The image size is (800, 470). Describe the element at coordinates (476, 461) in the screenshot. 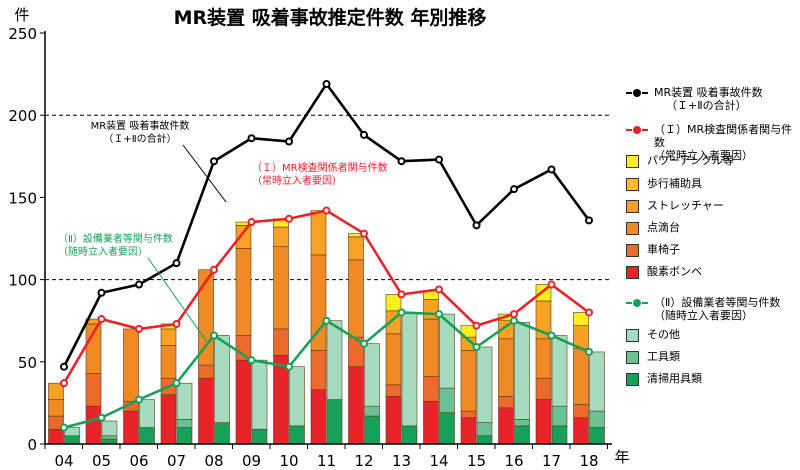

I see `x-tick-label: 15` at that location.